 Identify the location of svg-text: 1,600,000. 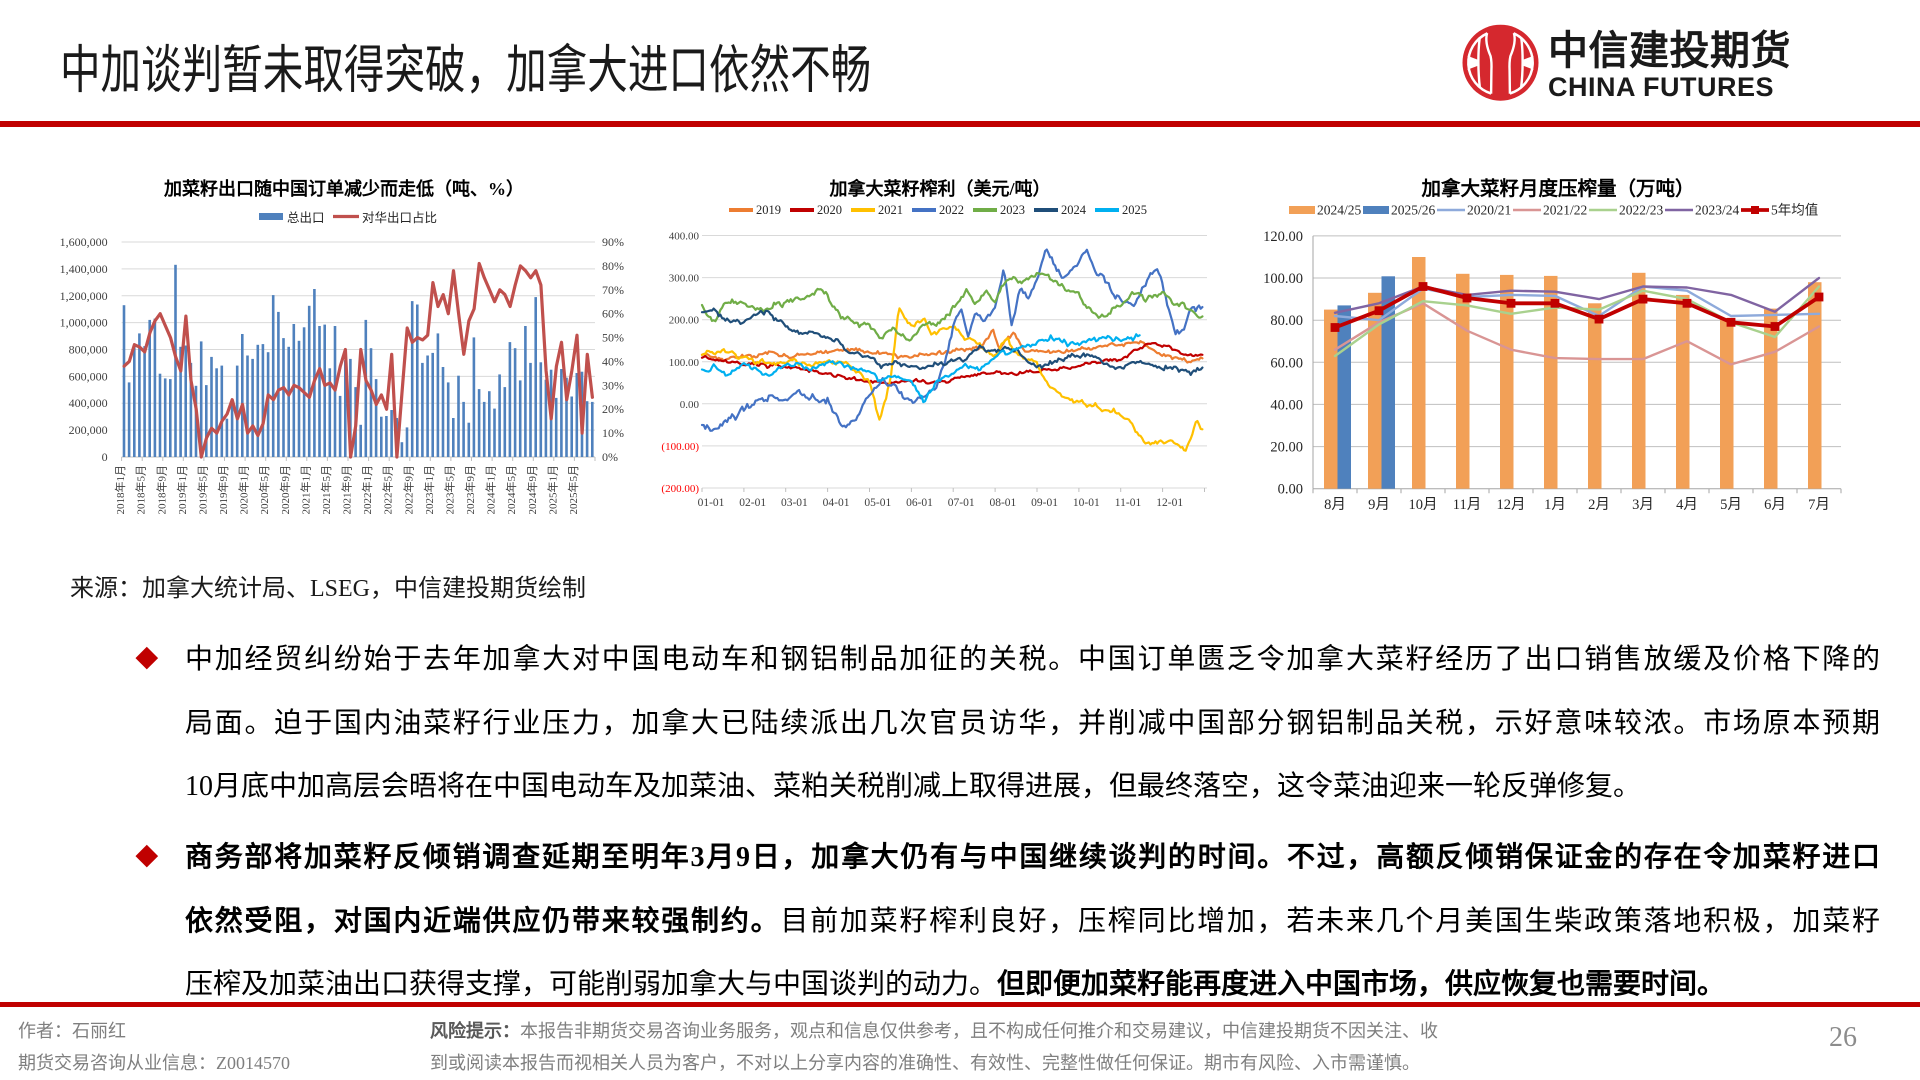
(84, 242).